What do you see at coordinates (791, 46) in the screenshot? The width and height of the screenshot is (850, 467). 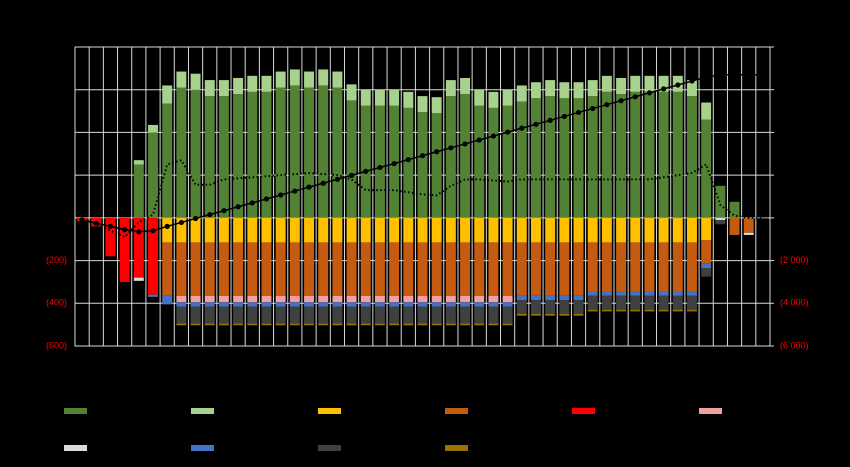 I see `y2-tick-label: 8 000` at bounding box center [791, 46].